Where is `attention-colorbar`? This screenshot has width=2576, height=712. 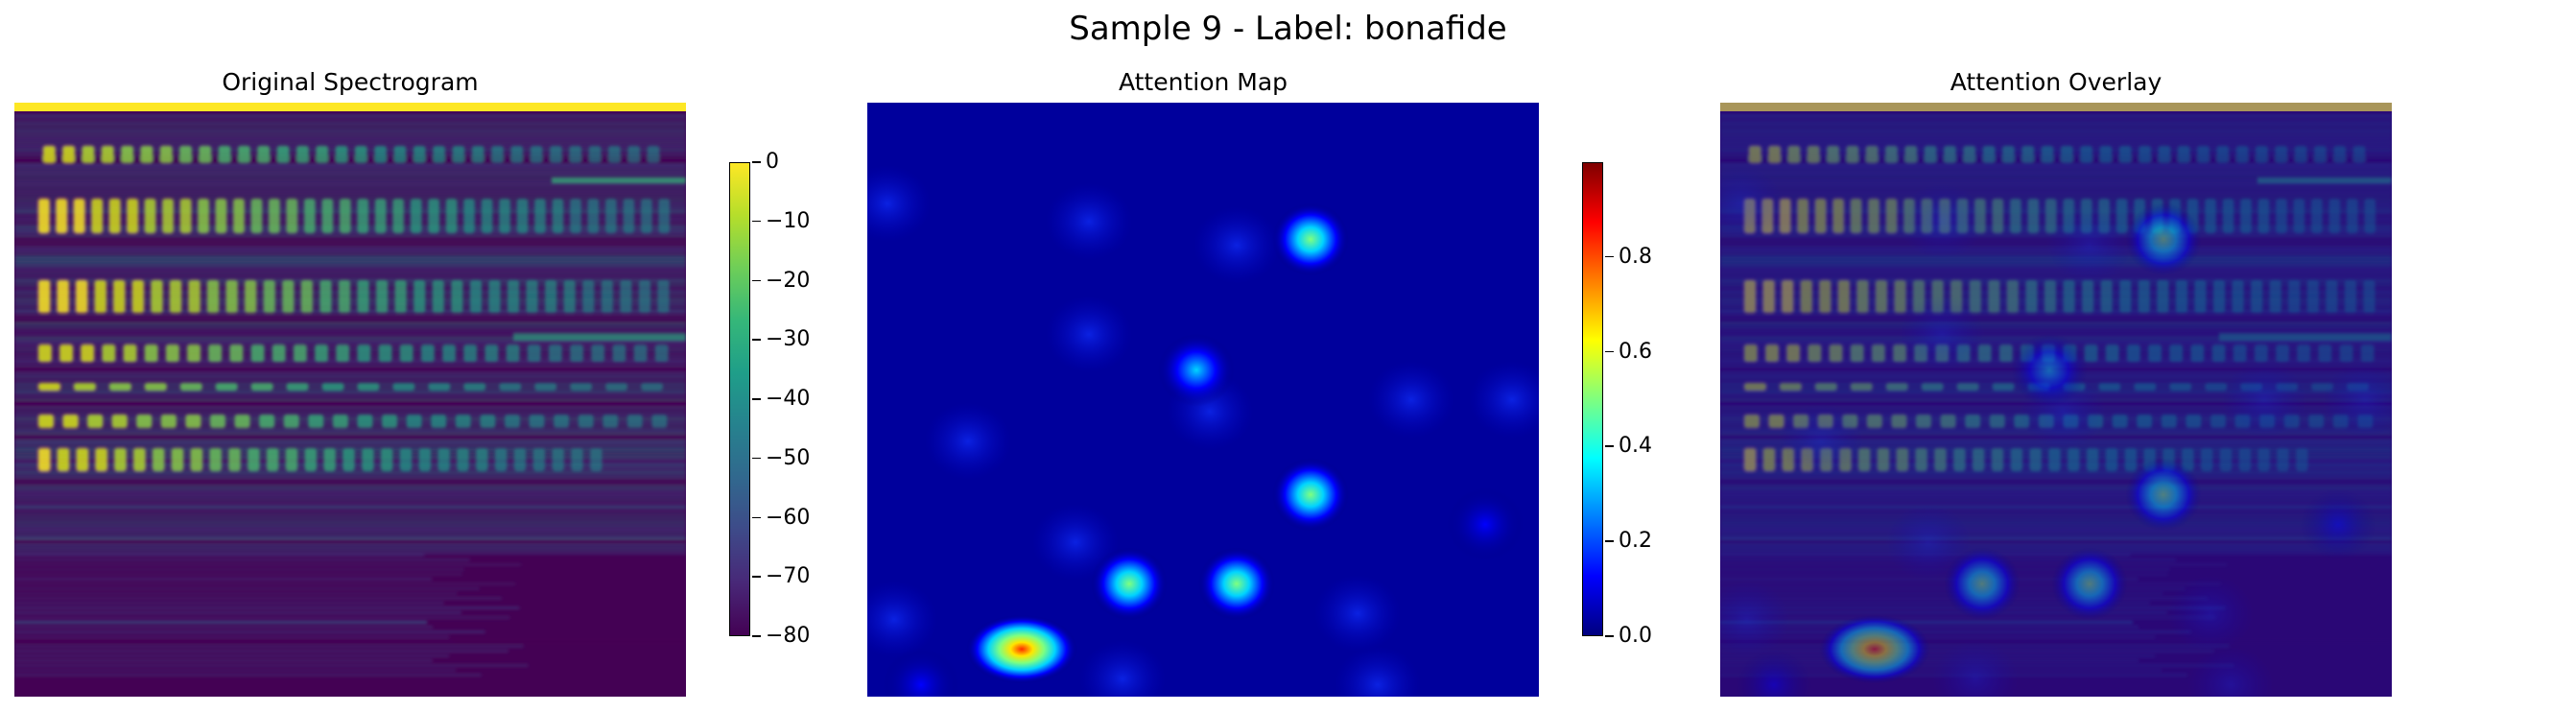
attention-colorbar is located at coordinates (1593, 399).